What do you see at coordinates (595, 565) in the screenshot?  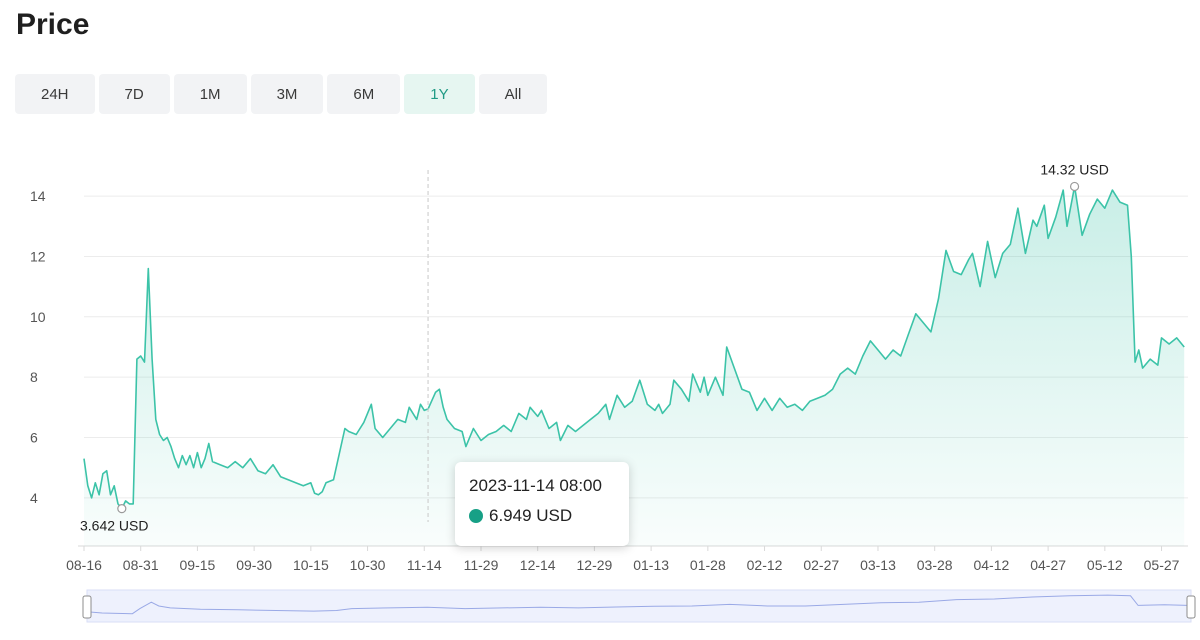 I see `x-tick-label: 12-29` at bounding box center [595, 565].